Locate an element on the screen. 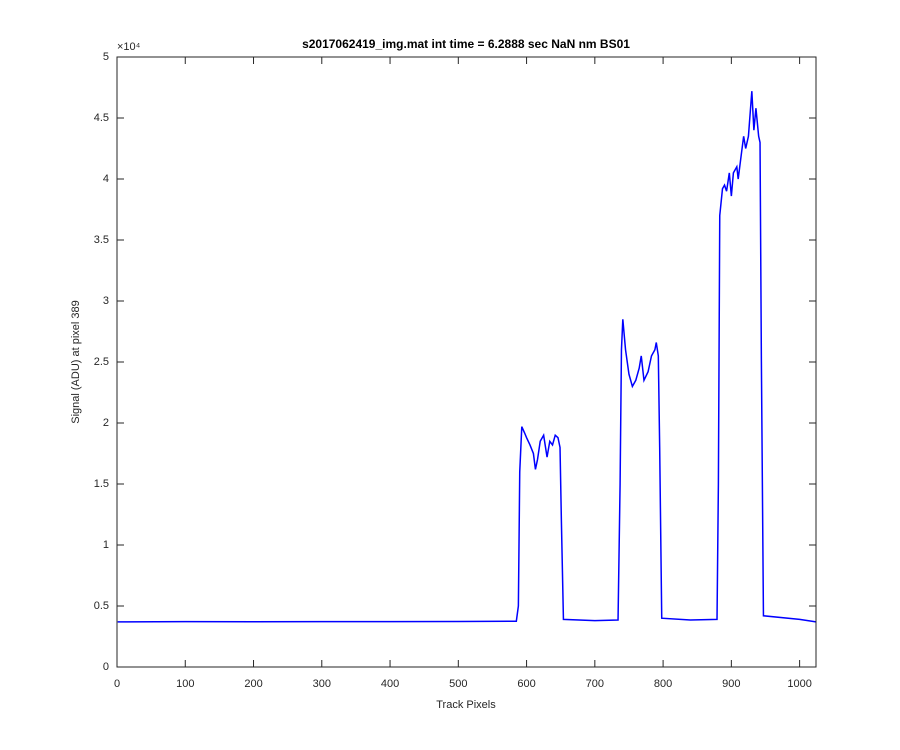 This screenshot has height=750, width=900. x-tick-label: 1000 is located at coordinates (799, 684).